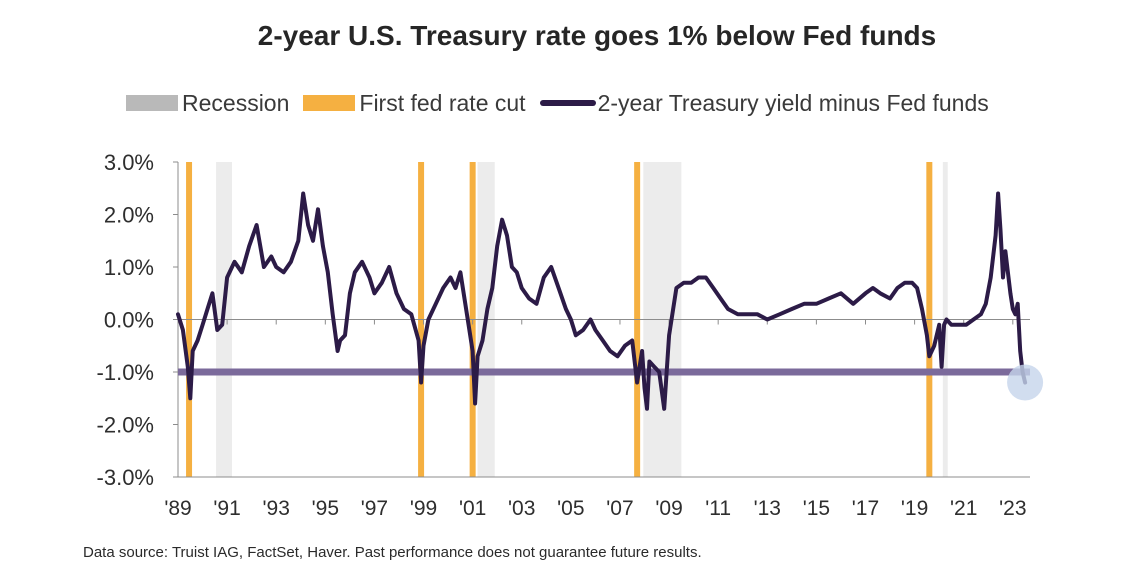 The width and height of the screenshot is (1148, 586). I want to click on y-tick-labels: 3.0% 2.0% 1.0% 0.0% -1.0% -2.0% -3.0%, so click(125, 320).